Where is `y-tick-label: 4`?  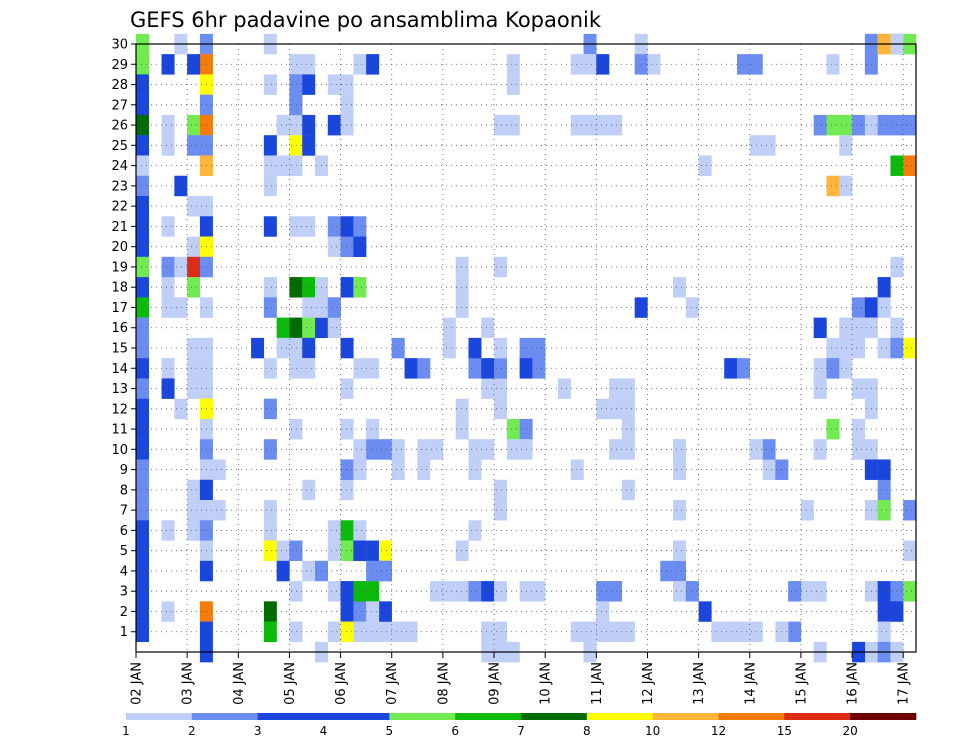
y-tick-label: 4 is located at coordinates (124, 571).